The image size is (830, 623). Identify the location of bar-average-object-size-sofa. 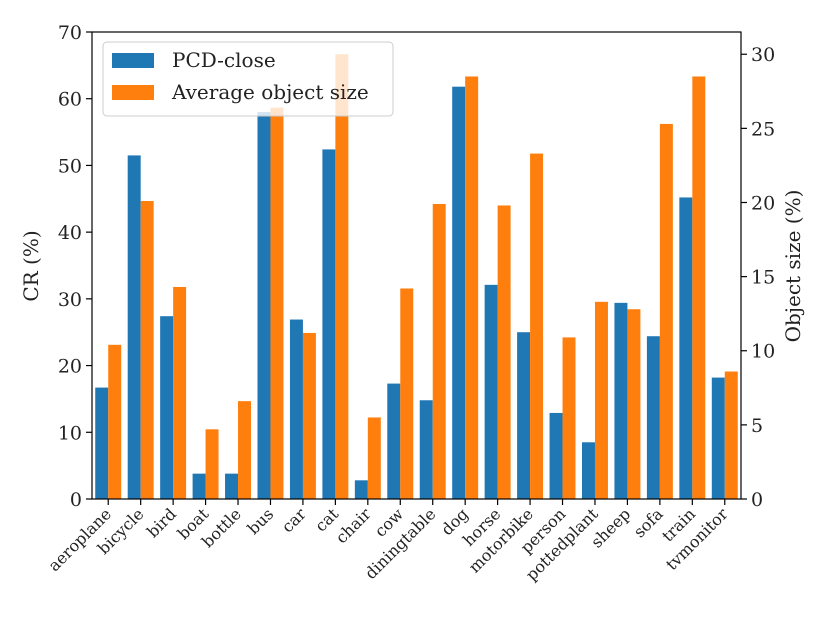
(666, 311).